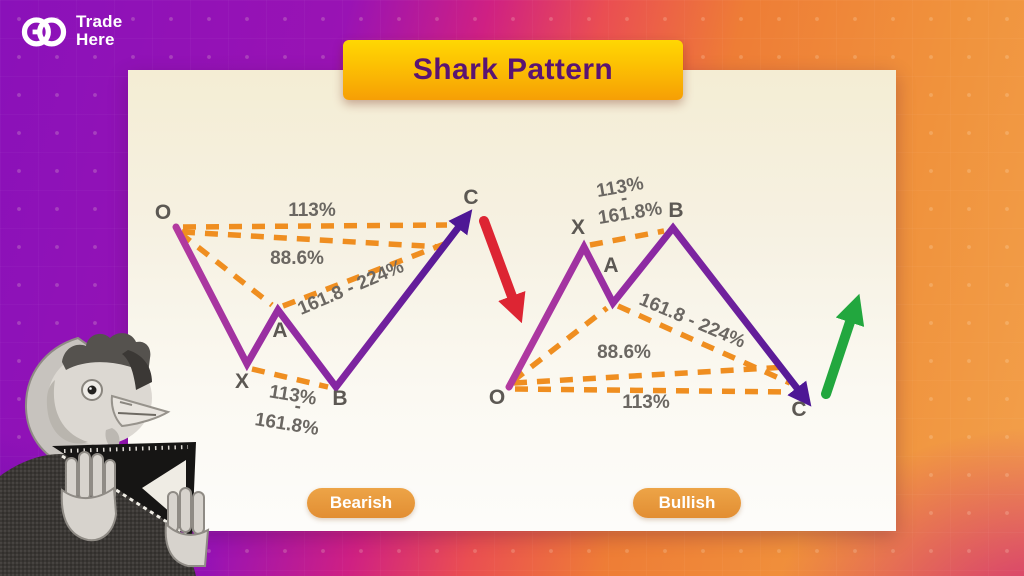 The image size is (1024, 576). Describe the element at coordinates (687, 503) in the screenshot. I see `bullish-button: Bullish` at that location.